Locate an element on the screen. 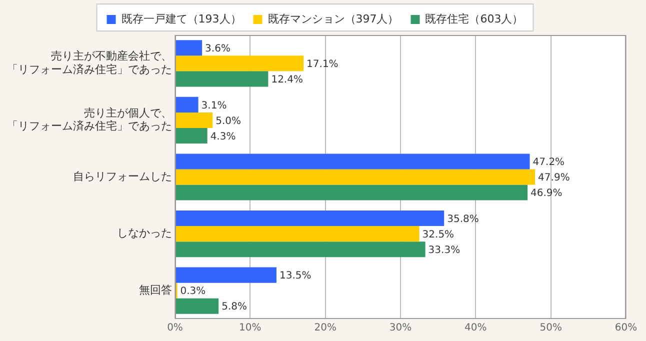  legend-label: 既存マンション（397人） is located at coordinates (333, 19).